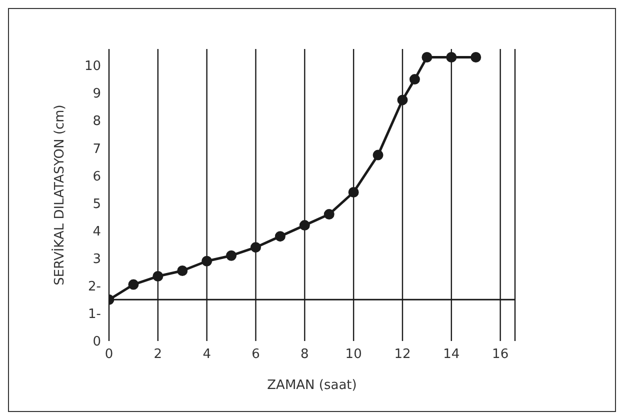 This screenshot has height=420, width=624. I want to click on x-tick-label: 16, so click(500, 354).